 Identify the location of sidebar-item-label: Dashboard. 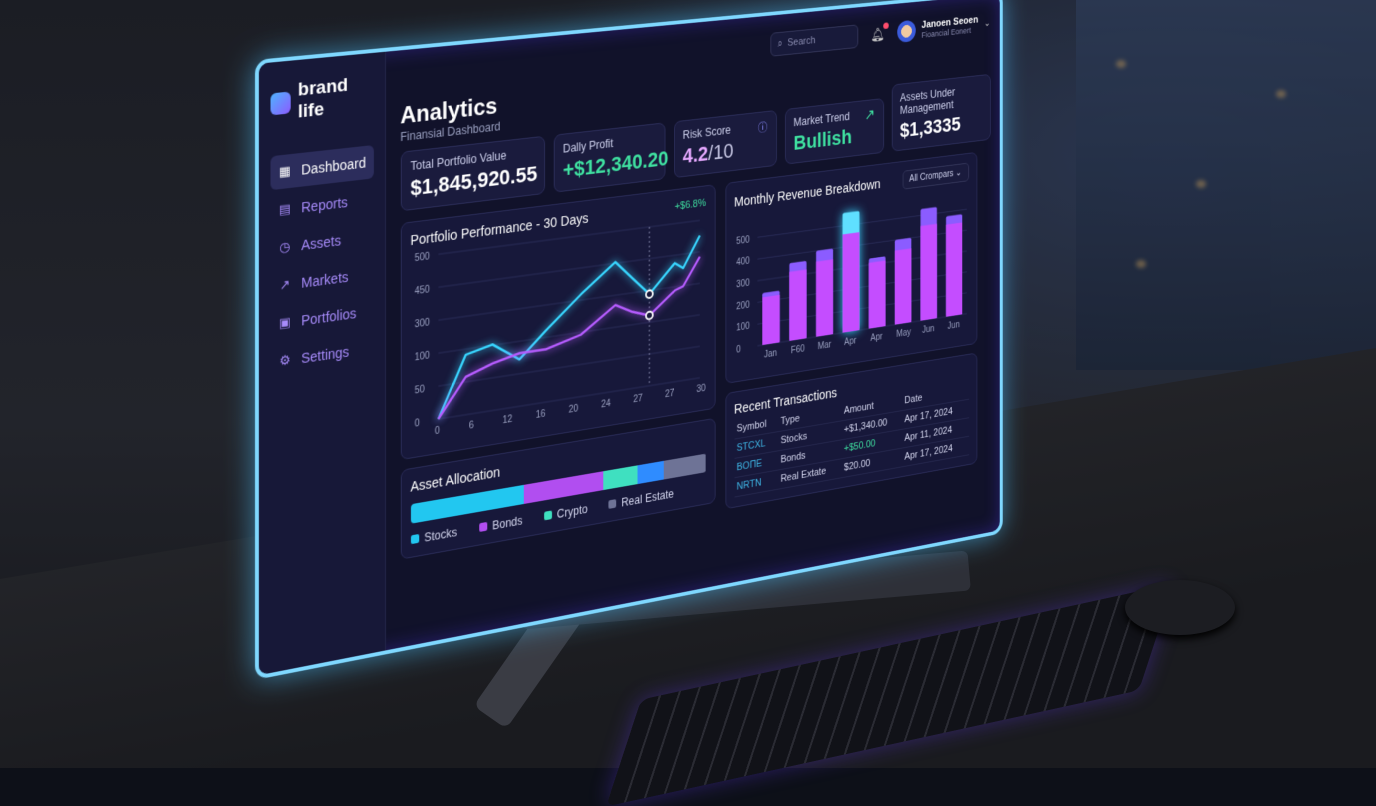
(333, 166).